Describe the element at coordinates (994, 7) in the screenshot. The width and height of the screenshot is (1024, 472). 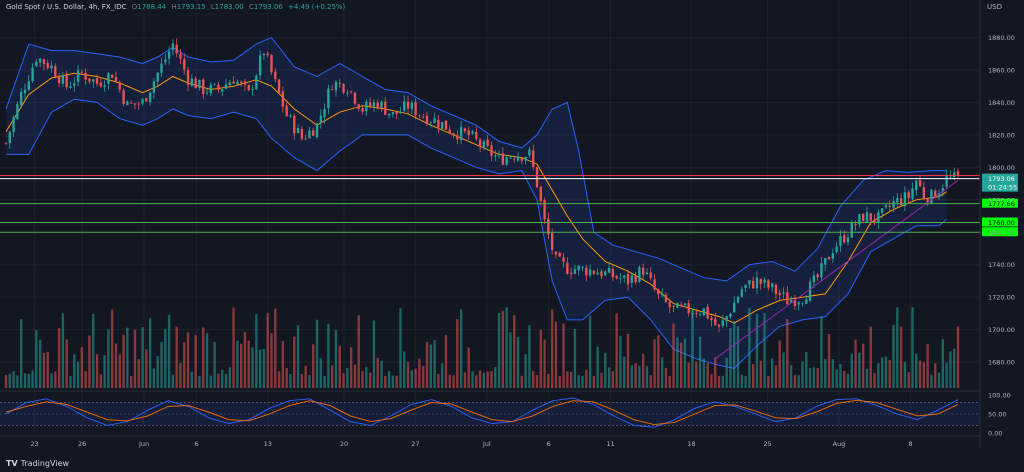
I see `currency-label: USD` at that location.